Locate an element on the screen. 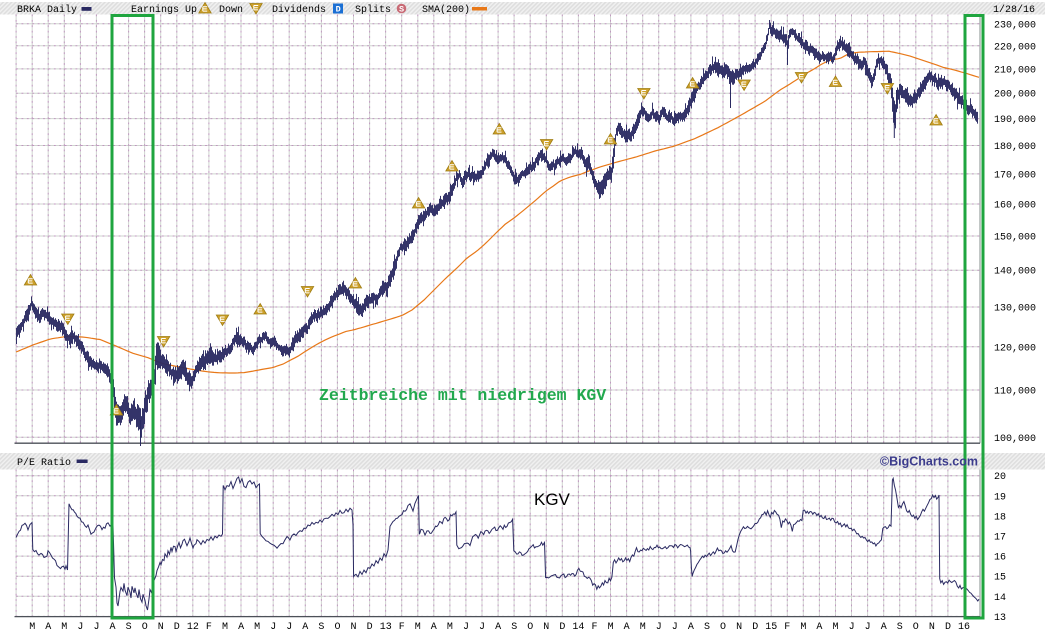 This screenshot has width=1045, height=635. svg-text: 230,000 is located at coordinates (1015, 25).